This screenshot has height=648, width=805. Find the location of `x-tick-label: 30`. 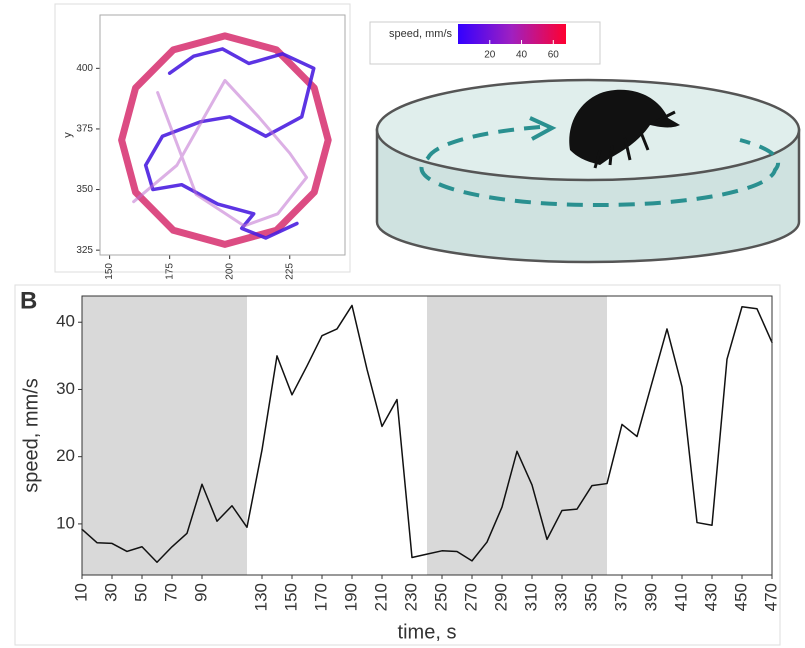

x-tick-label: 30 is located at coordinates (110, 592).